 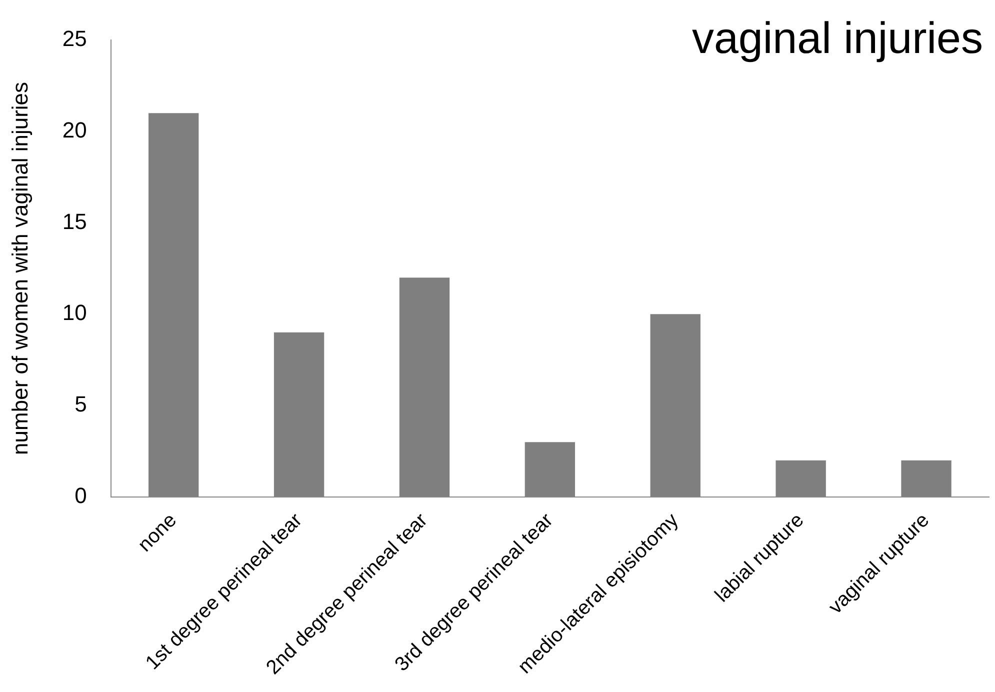 What do you see at coordinates (74, 129) in the screenshot?
I see `y-tick-label: 20` at bounding box center [74, 129].